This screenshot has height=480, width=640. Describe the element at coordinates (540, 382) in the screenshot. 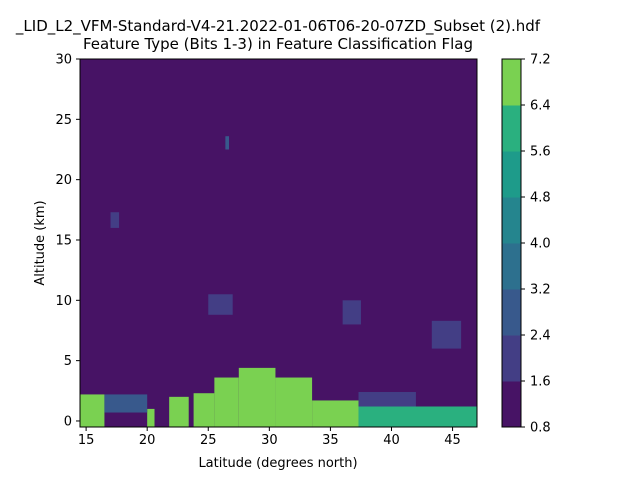

I see `colorbar-tick-label: 1.6` at that location.